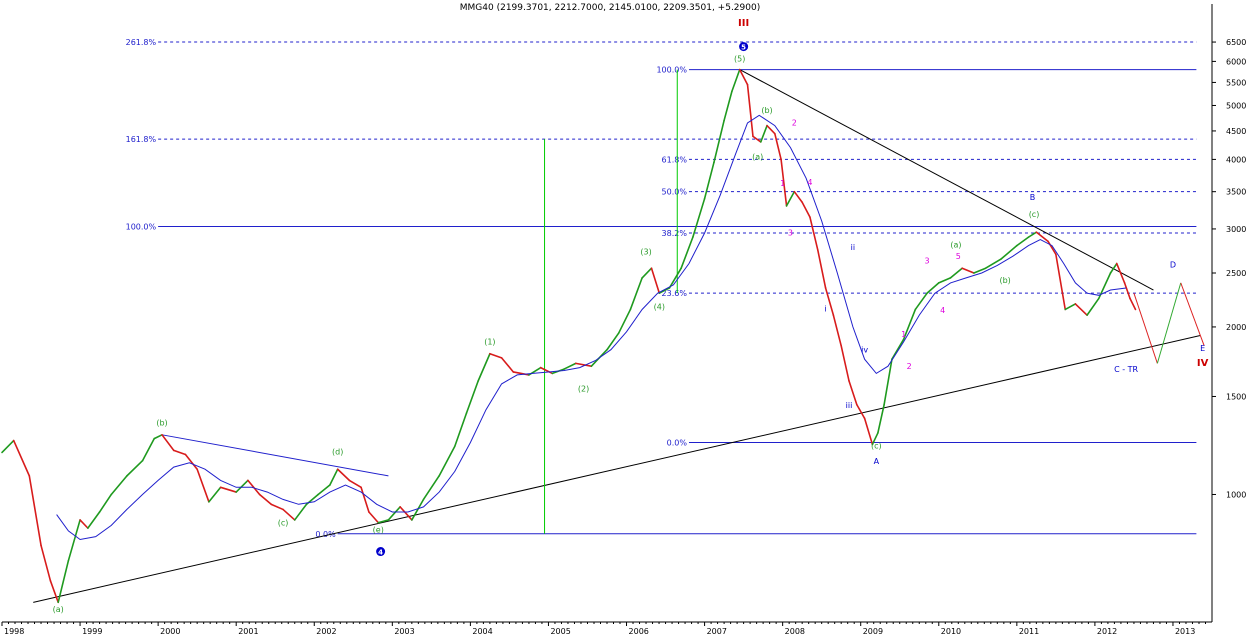  Describe the element at coordinates (909, 366) in the screenshot. I see `wave-label-26: 2` at that location.